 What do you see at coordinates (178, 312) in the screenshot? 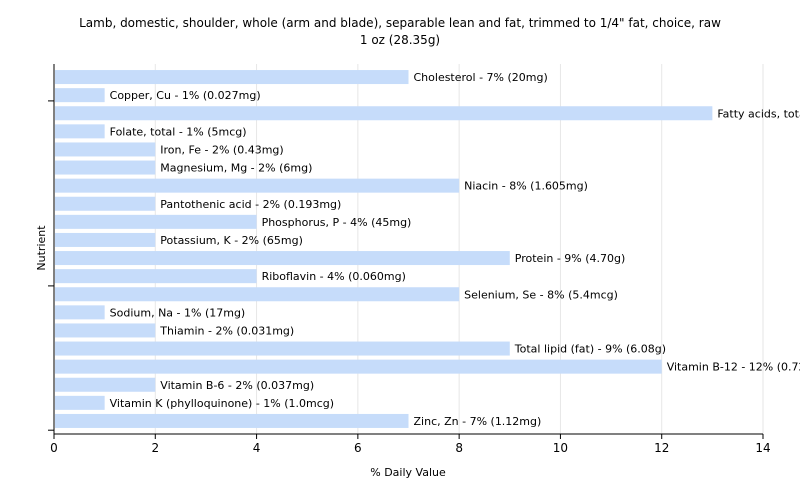
I see `bar-label-13: Sodium, Na - 1% (17mg)` at bounding box center [178, 312].